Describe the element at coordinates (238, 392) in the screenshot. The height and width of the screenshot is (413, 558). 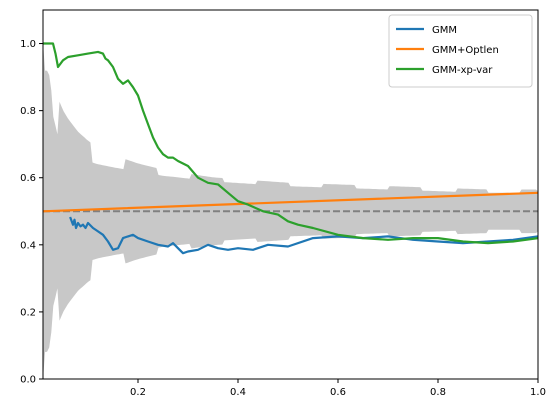
I see `x-tick-label: 0.4` at that location.